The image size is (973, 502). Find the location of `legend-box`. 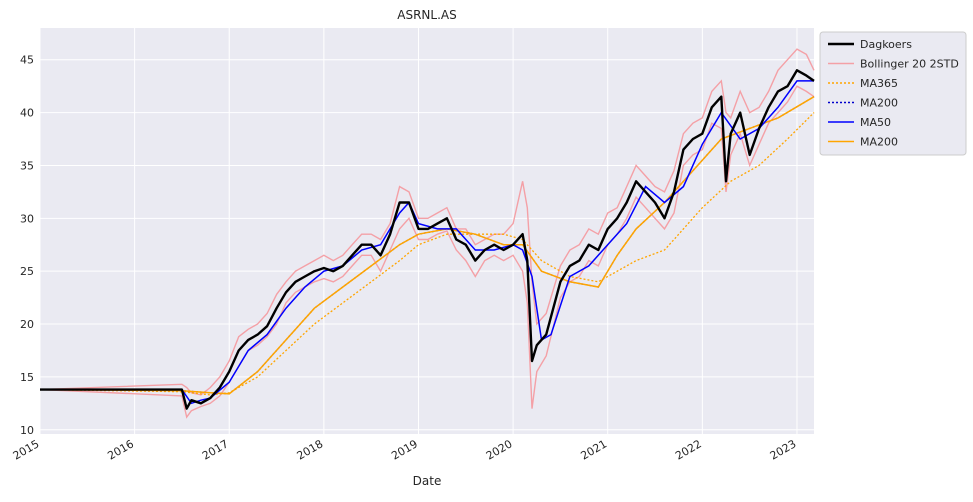

legend-box is located at coordinates (893, 93).